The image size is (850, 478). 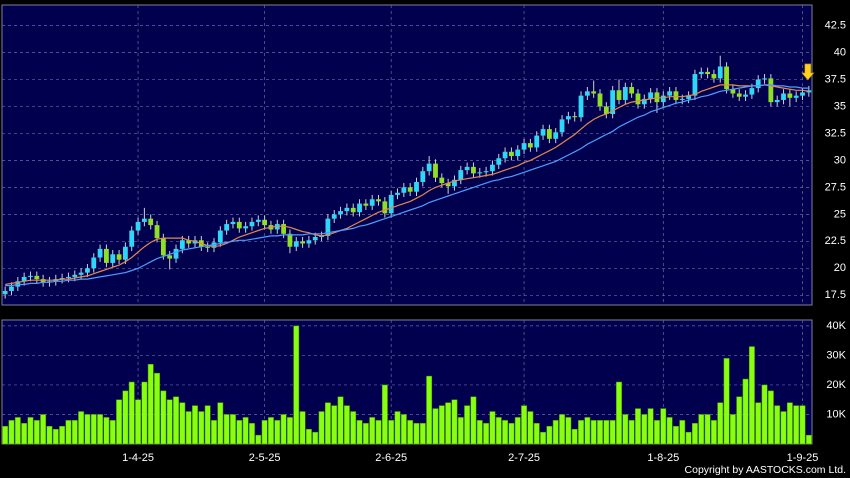 I want to click on y-tick-label: 30K, so click(x=836, y=355).